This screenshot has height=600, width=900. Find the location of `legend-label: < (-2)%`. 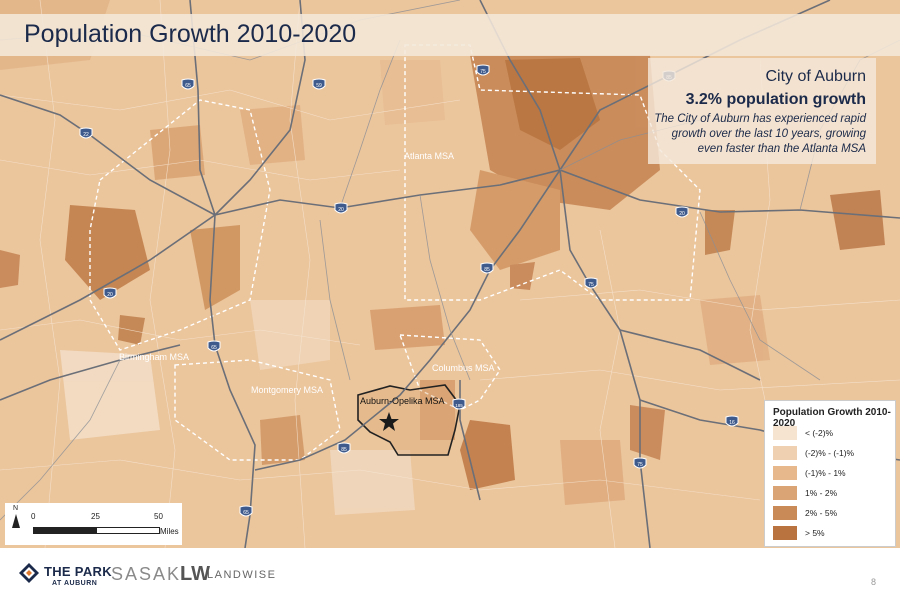

legend-label: < (-2)% is located at coordinates (819, 433).